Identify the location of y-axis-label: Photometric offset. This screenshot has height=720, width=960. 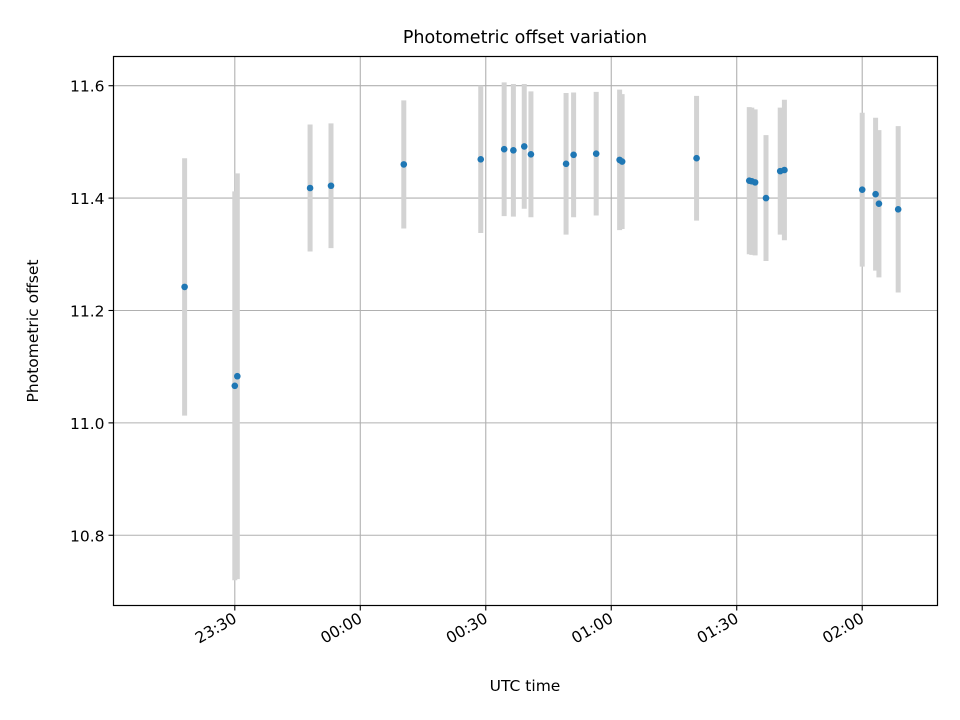
(33, 331).